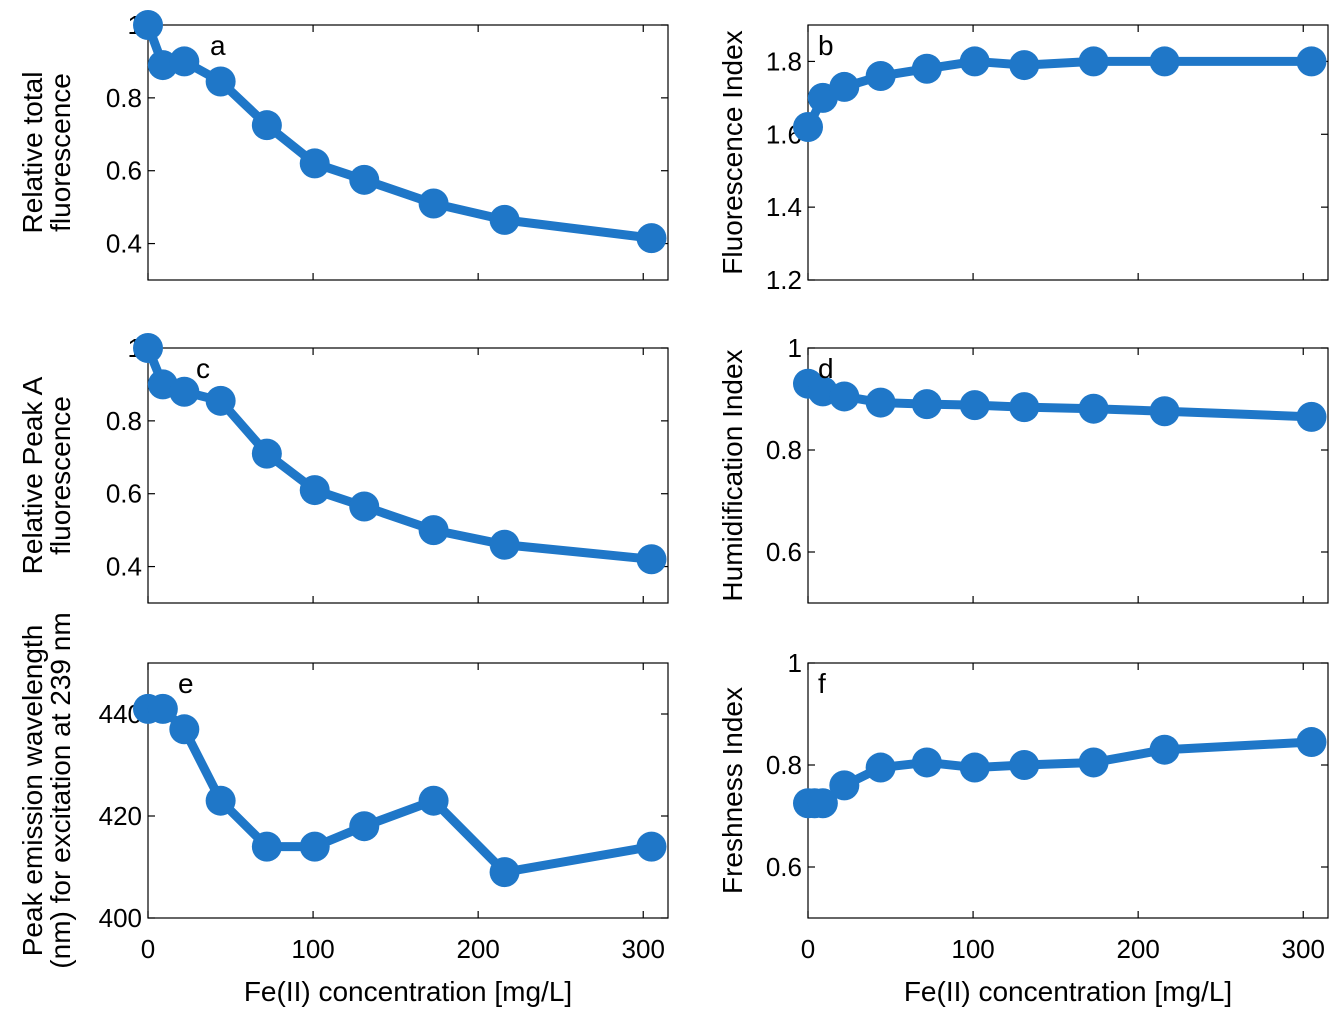 This screenshot has width=1333, height=1034. I want to click on x-axis-label-f: Fe(II) concentration [mg/L], so click(1068, 991).